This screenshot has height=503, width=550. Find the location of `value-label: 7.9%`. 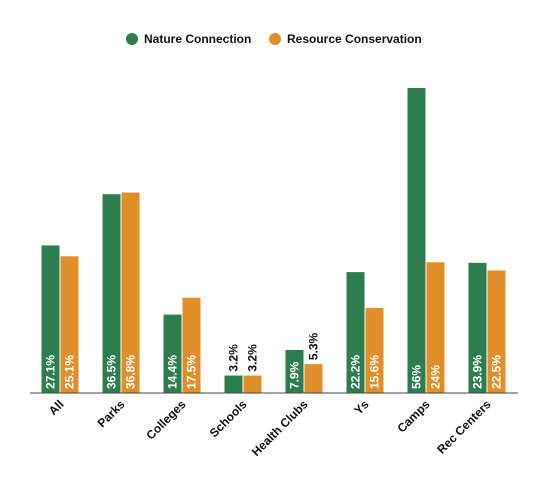

value-label: 7.9% is located at coordinates (295, 375).